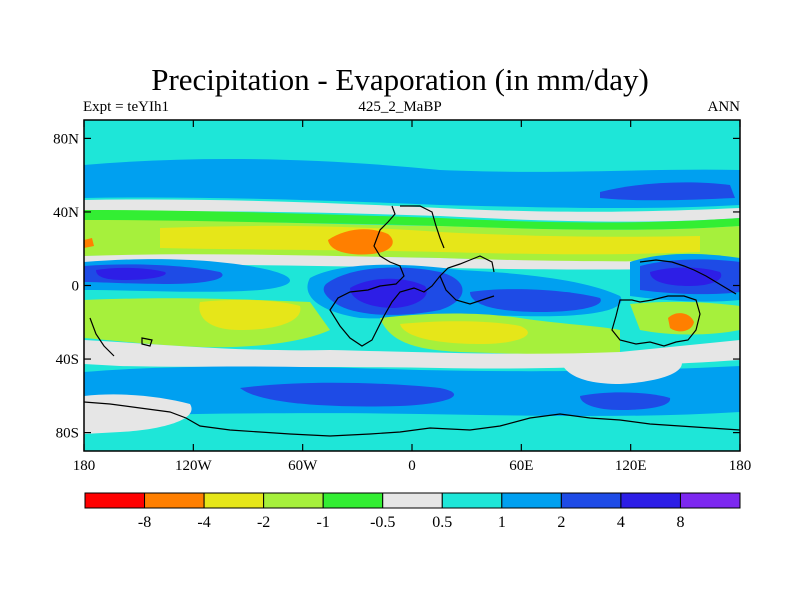  Describe the element at coordinates (203, 522) in the screenshot. I see `colorbar-label: -4` at that location.